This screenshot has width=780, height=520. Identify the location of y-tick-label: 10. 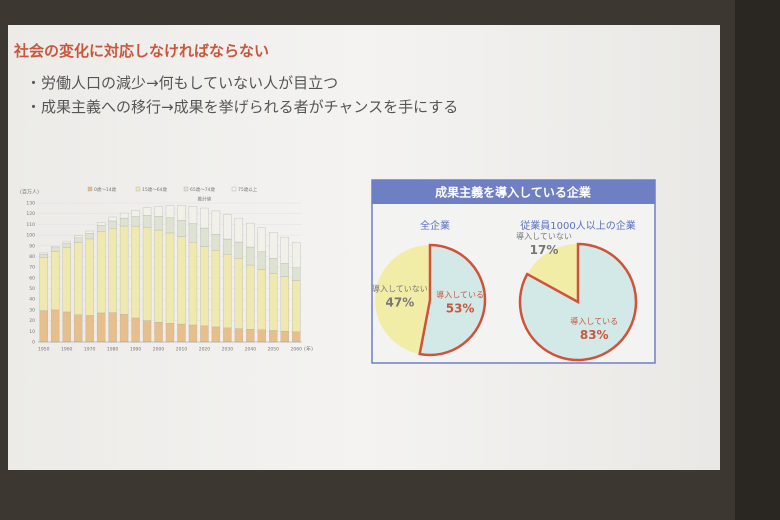
(32, 332).